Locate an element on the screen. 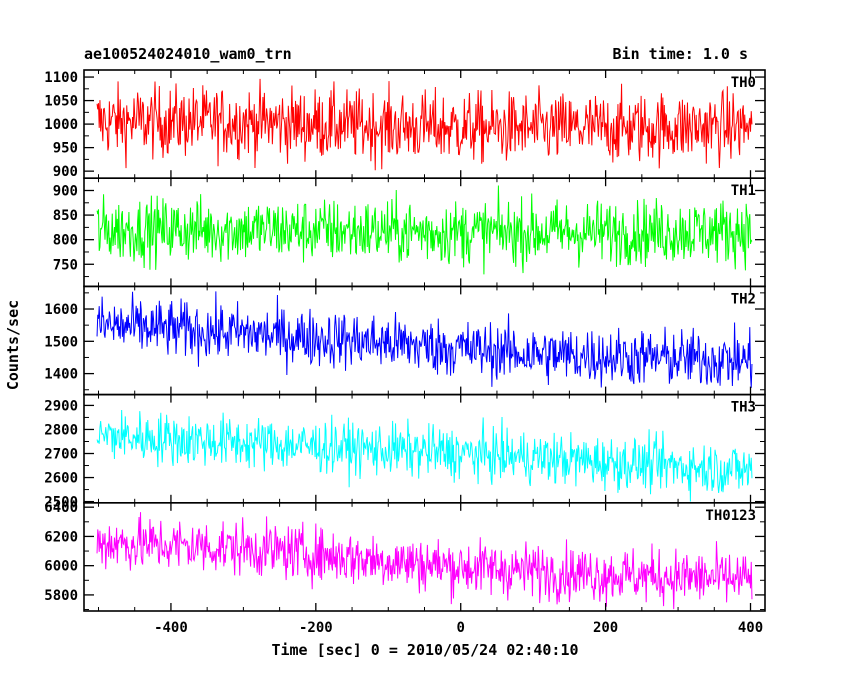  x-tick-label: -400 is located at coordinates (171, 628).